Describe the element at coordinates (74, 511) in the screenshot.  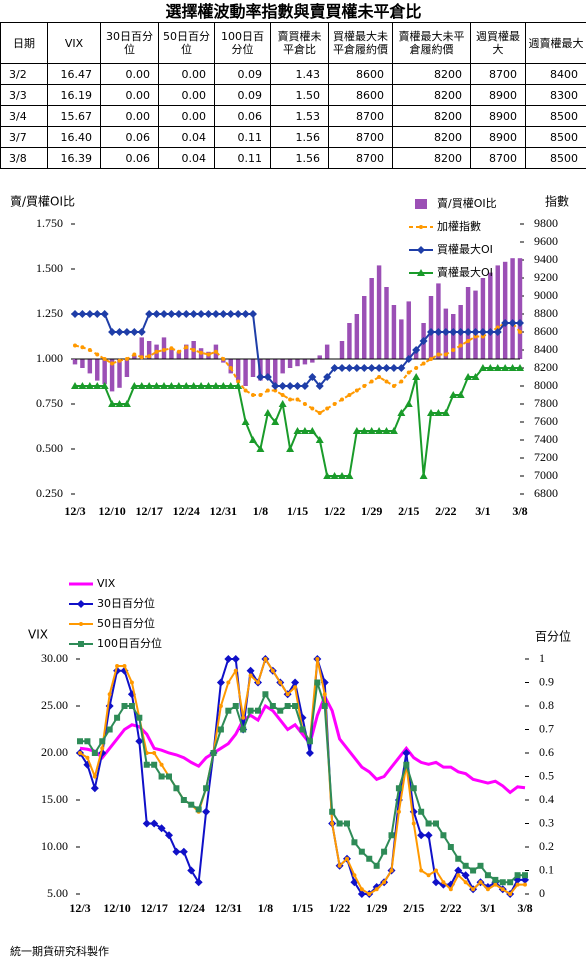
I see `x-tick-label: 12/3` at that location.